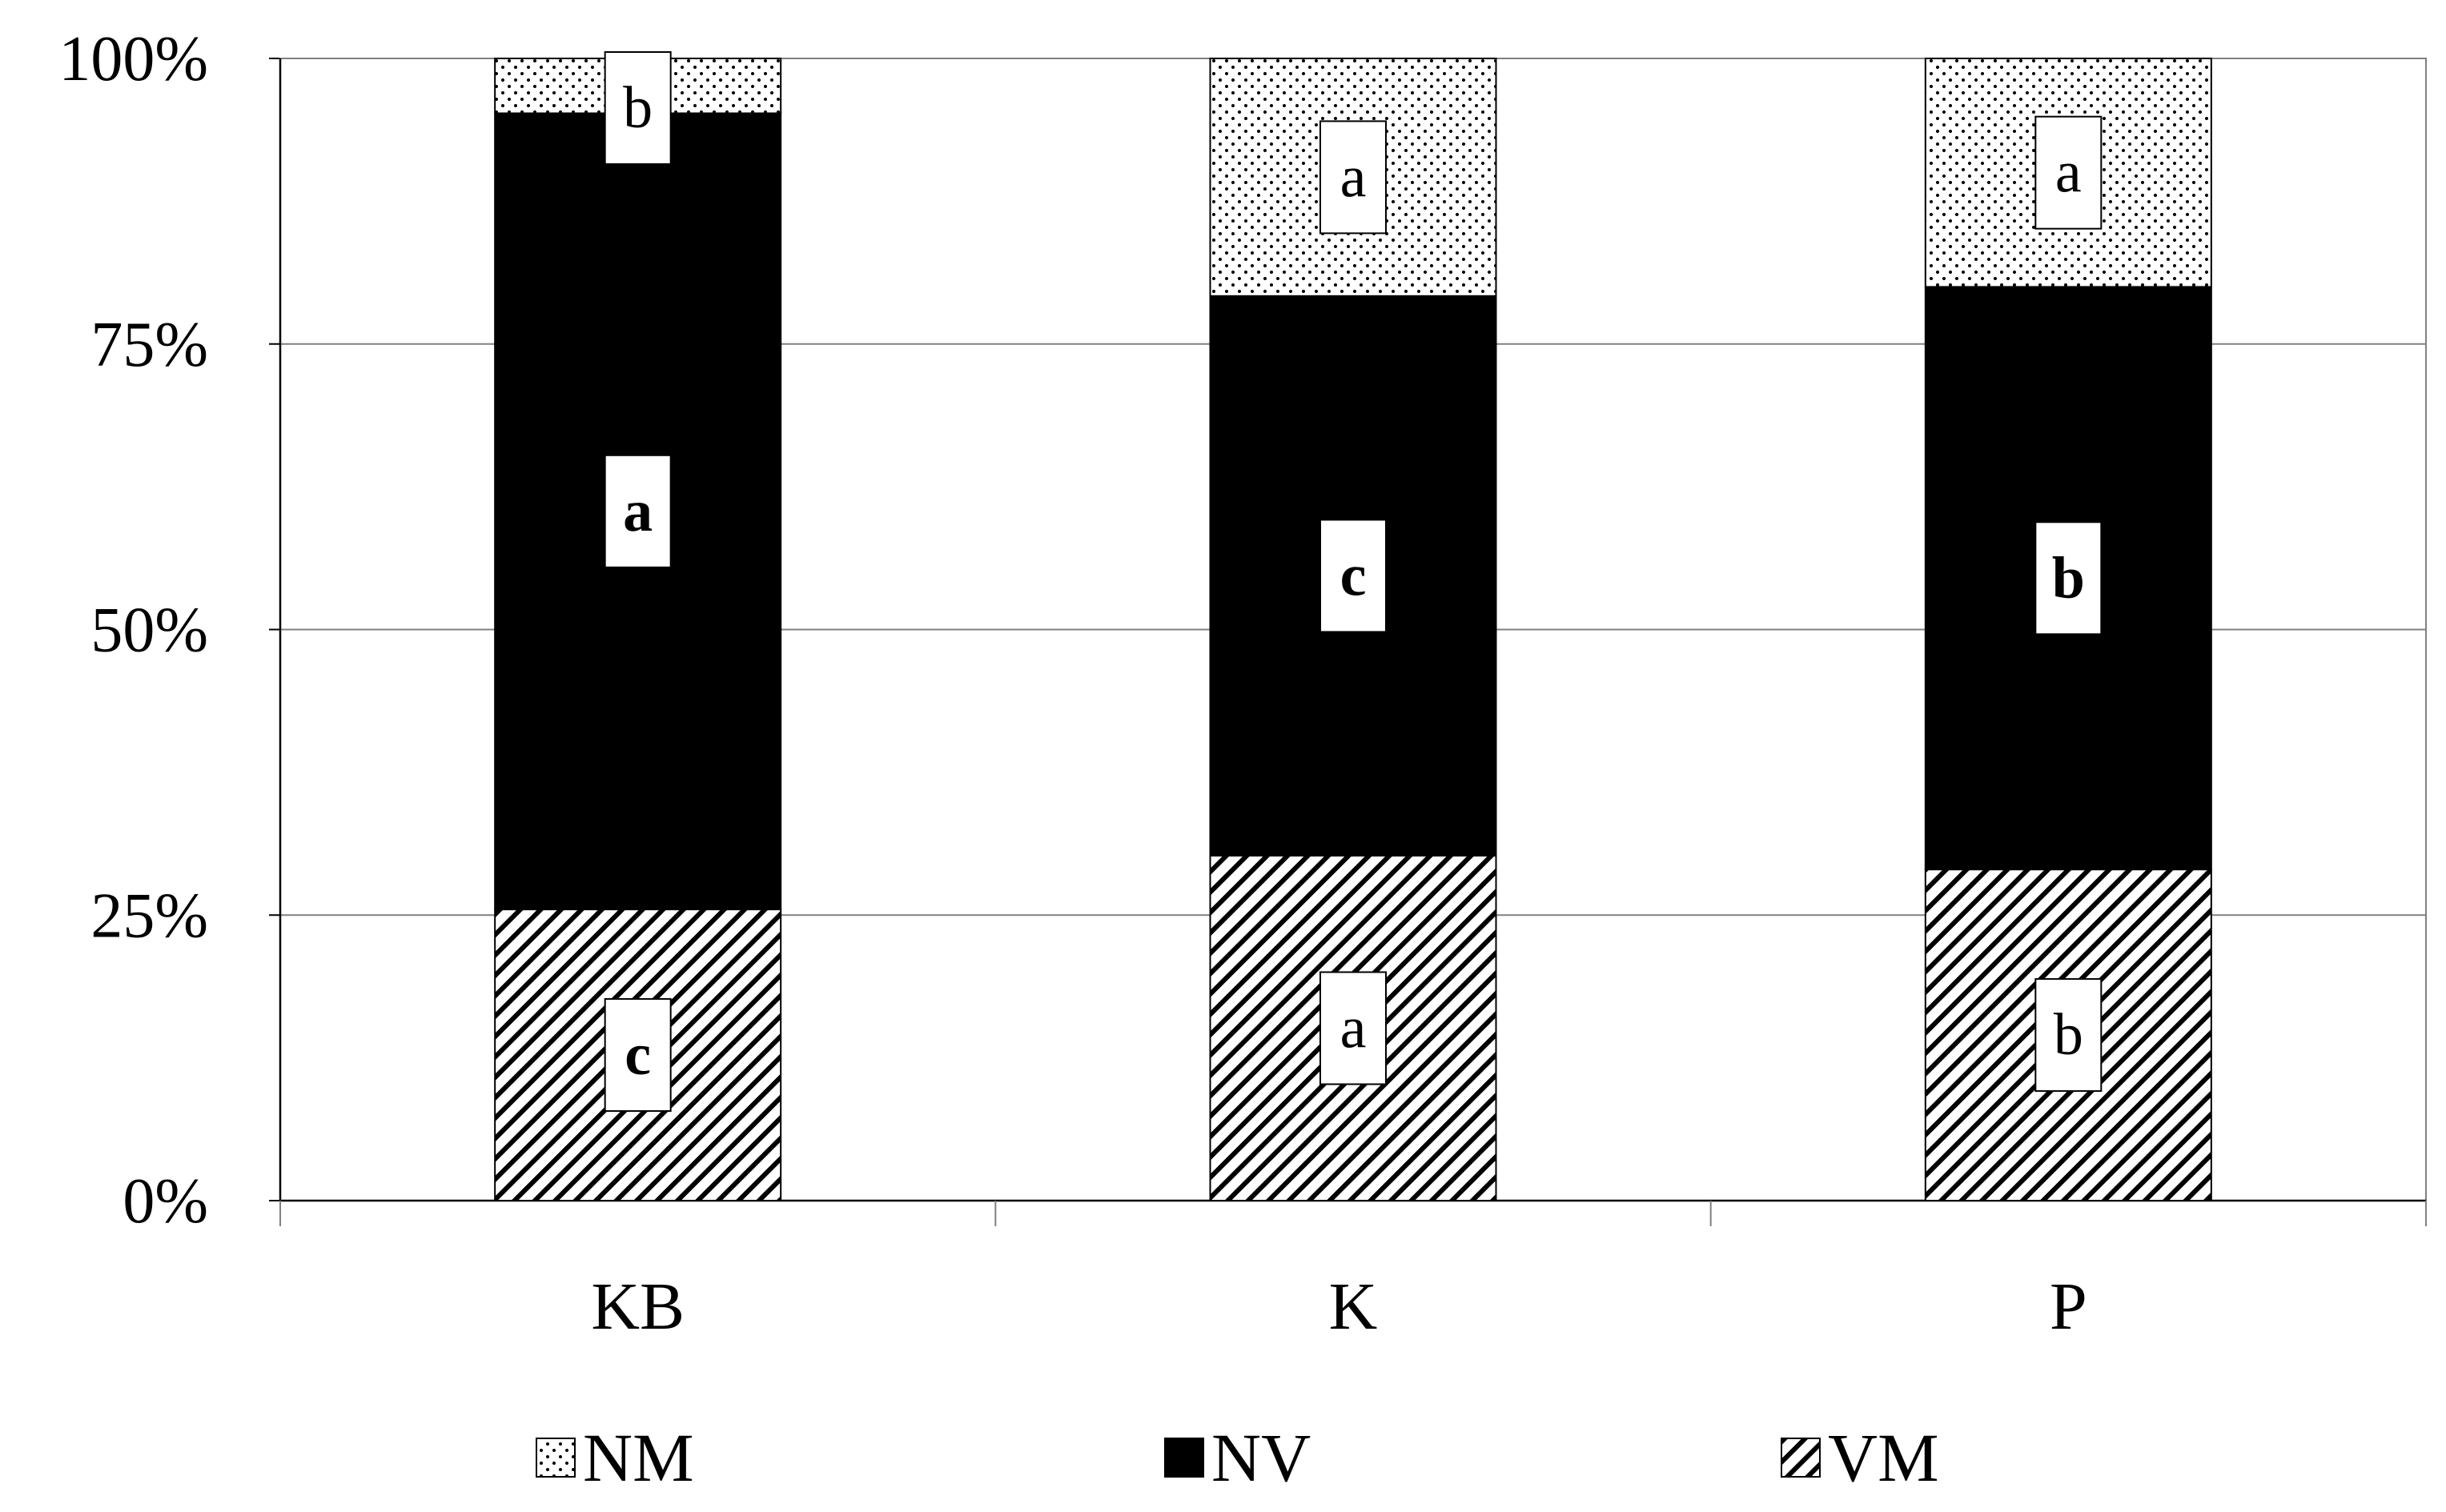 This screenshot has width=2446, height=1512. Describe the element at coordinates (133, 59) in the screenshot. I see `y-tick-label: 100%` at that location.